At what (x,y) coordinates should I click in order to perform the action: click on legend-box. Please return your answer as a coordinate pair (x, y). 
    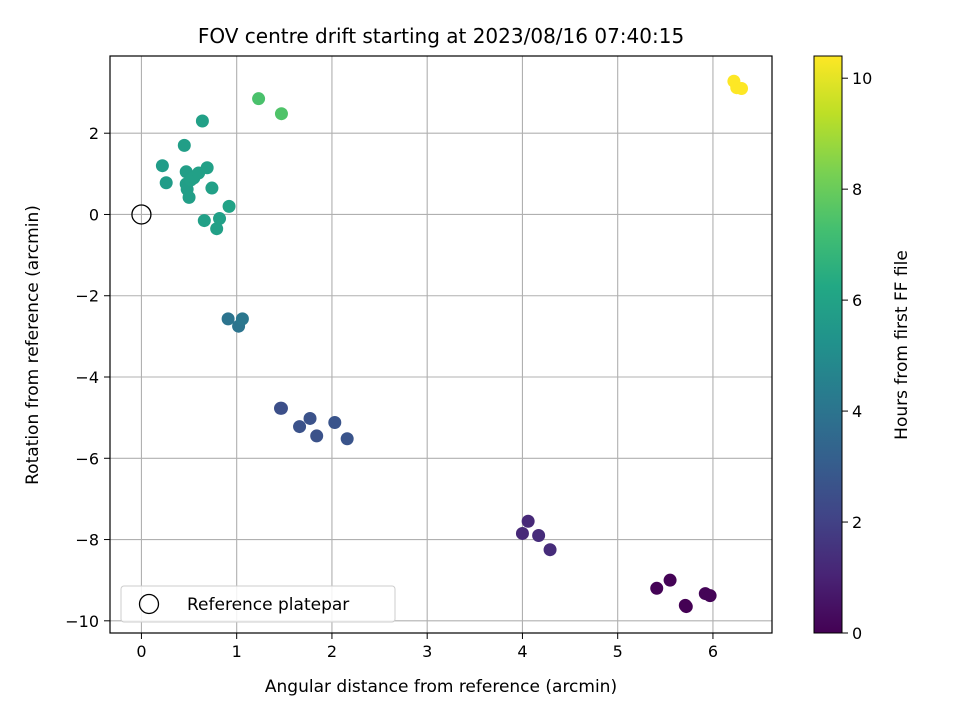
    Looking at the image, I should click on (258, 604).